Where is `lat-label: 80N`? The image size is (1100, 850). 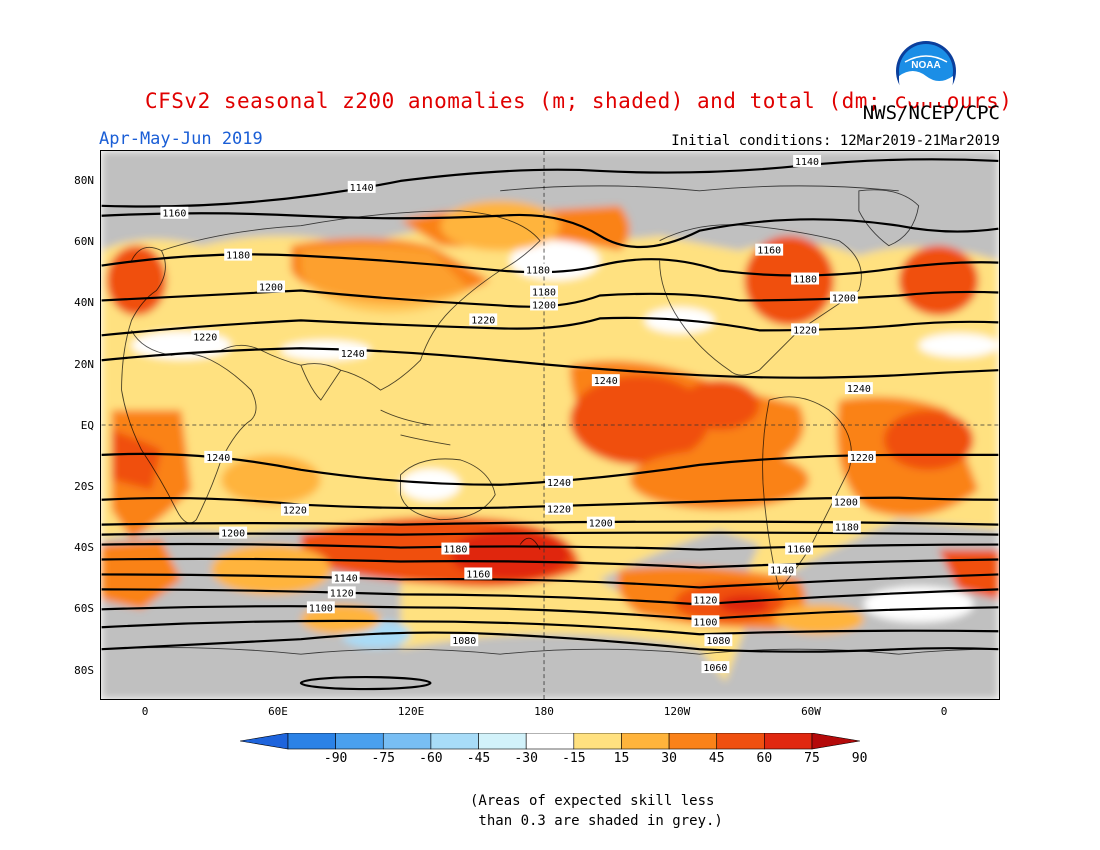 lat-label: 80N is located at coordinates (84, 180).